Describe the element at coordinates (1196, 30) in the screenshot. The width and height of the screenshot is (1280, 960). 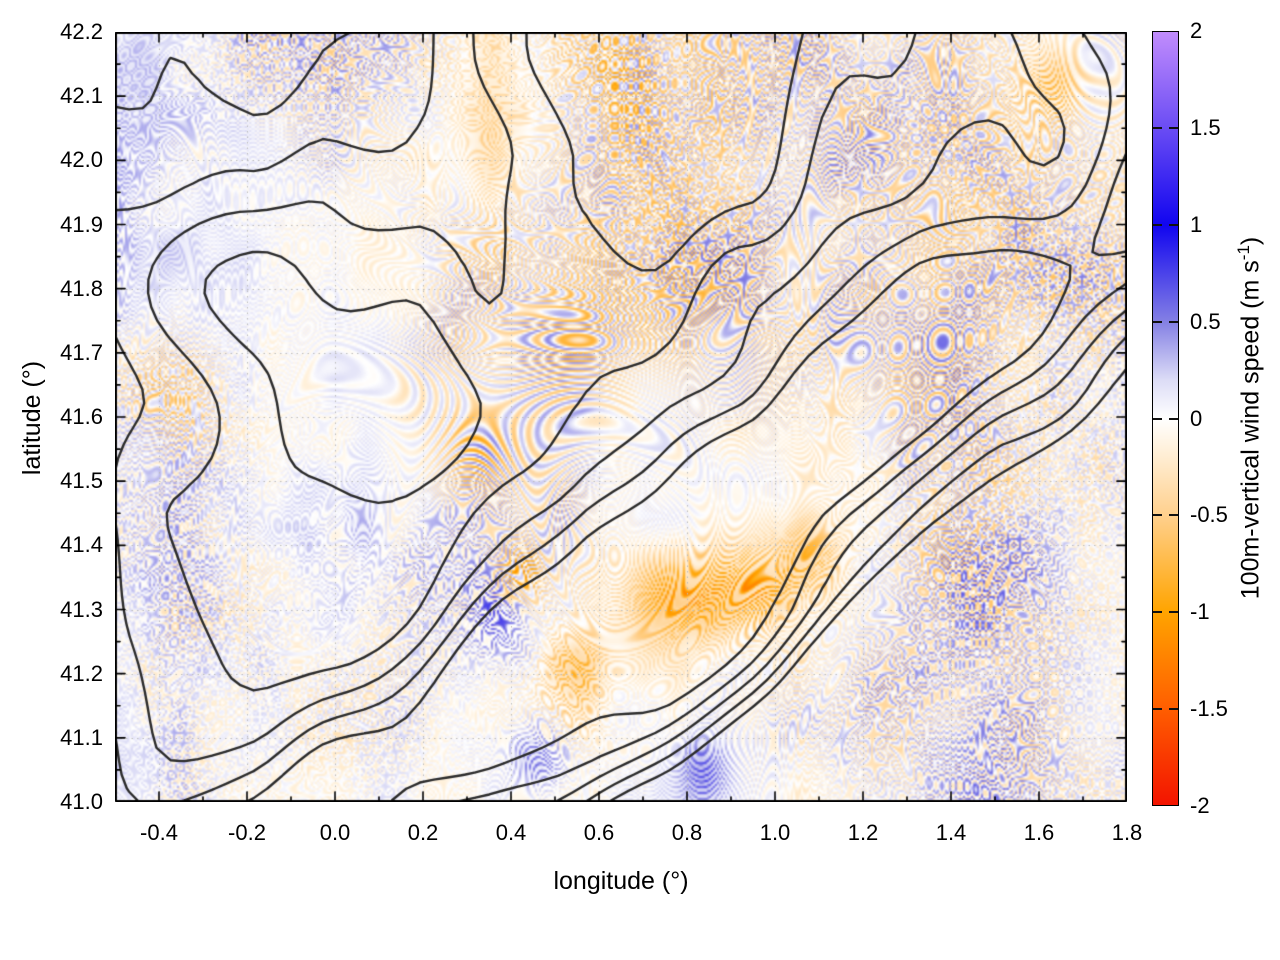
I see `colorbar-tick-label: 2` at that location.